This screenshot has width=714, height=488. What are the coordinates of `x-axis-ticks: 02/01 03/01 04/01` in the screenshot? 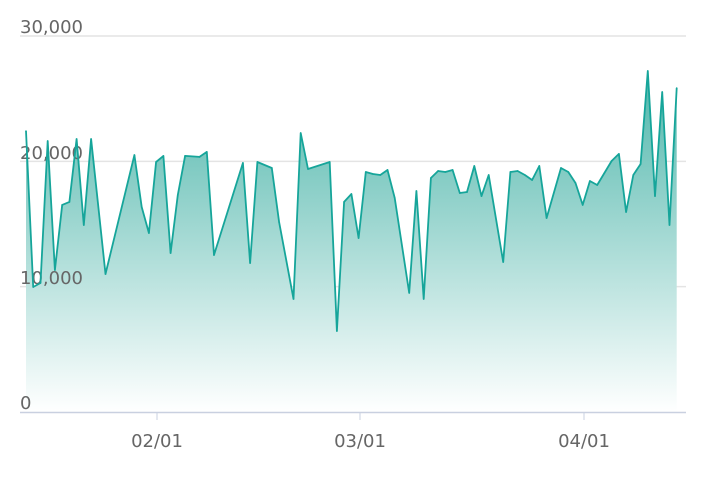 It's located at (370, 432).